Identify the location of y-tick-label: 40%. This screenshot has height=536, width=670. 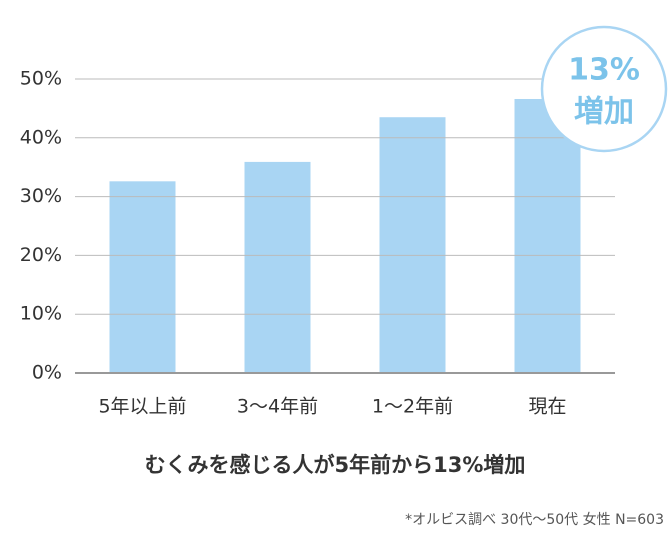
(41, 137).